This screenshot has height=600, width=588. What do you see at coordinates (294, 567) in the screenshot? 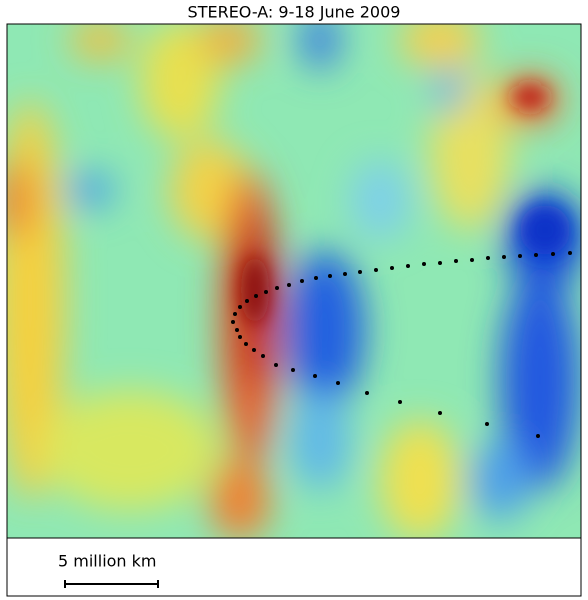
I see `scale-panel` at bounding box center [294, 567].